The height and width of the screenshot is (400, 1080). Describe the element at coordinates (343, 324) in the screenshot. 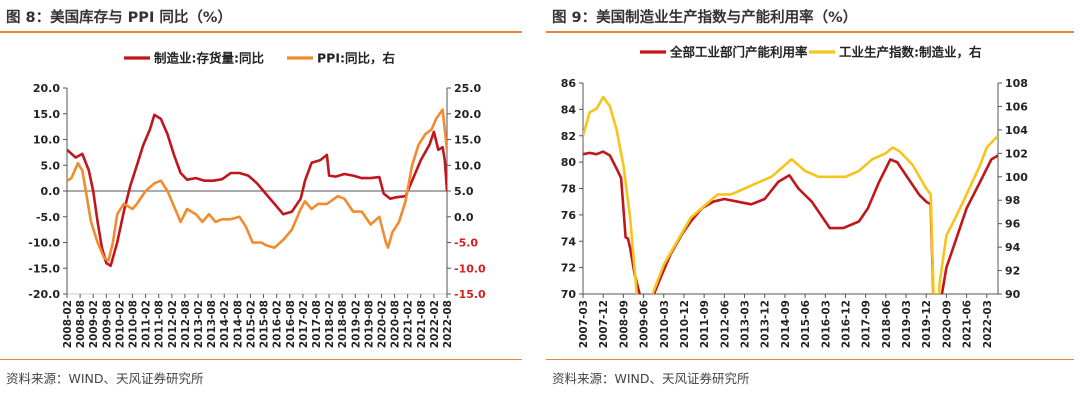

I see `x-tick-label: 2018-08` at that location.